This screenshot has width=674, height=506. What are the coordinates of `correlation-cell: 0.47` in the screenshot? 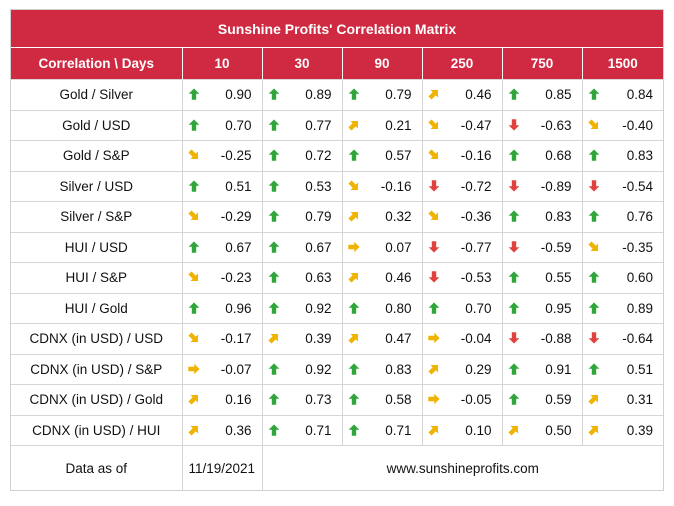 It's located at (381, 338).